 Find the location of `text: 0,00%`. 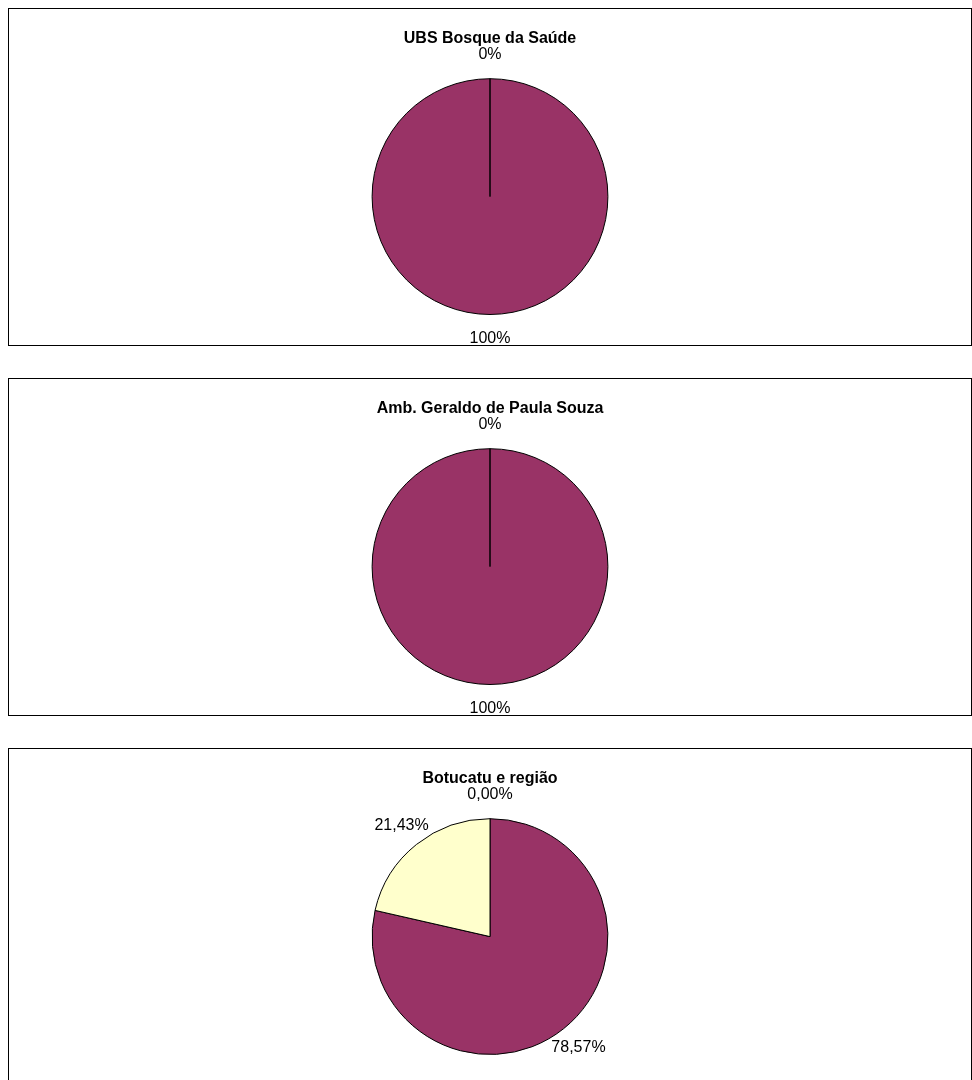

text: 0,00% is located at coordinates (490, 794).